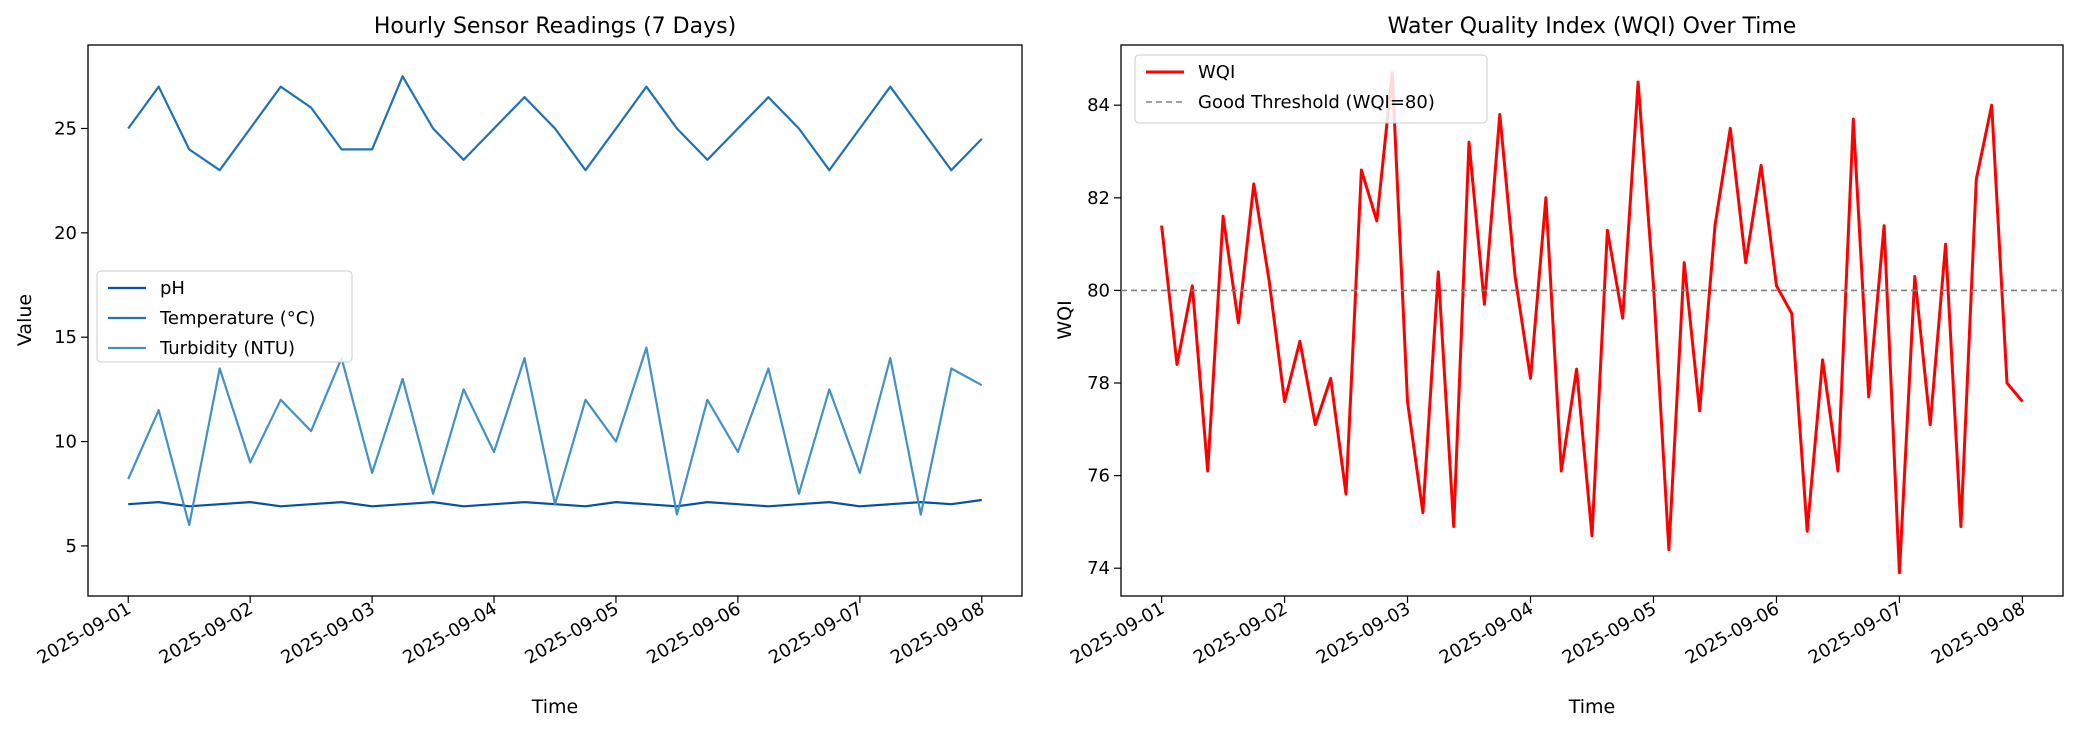 The height and width of the screenshot is (731, 2076). What do you see at coordinates (65, 442) in the screenshot?
I see `y-tick-label: 10` at bounding box center [65, 442].